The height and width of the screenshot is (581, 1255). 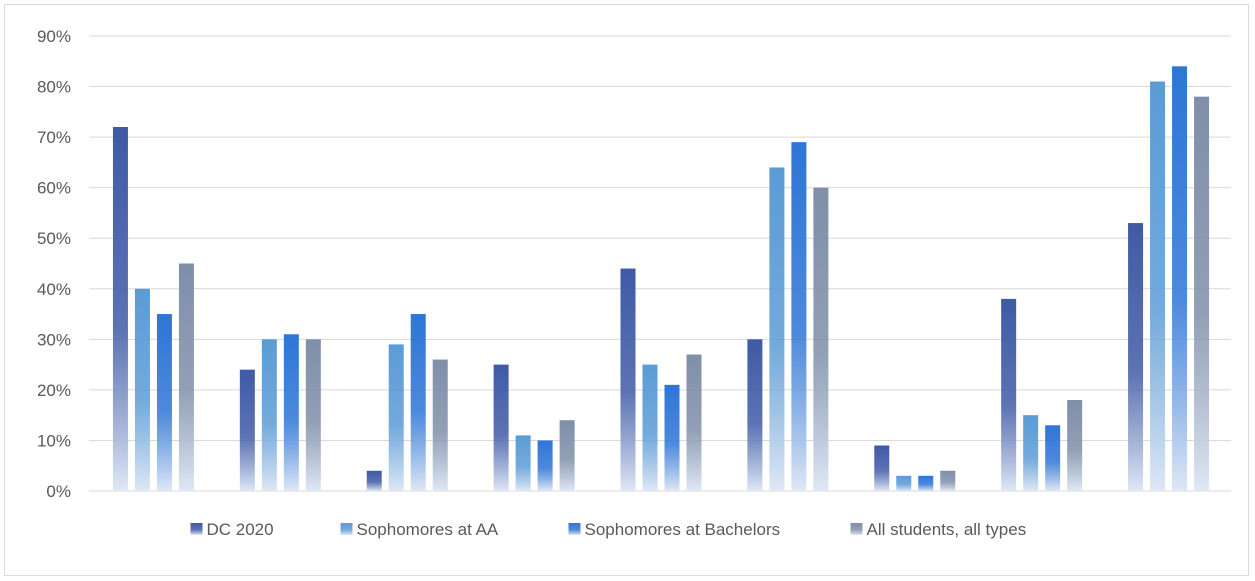 I want to click on y-tick-label: 0%, so click(x=58, y=491).